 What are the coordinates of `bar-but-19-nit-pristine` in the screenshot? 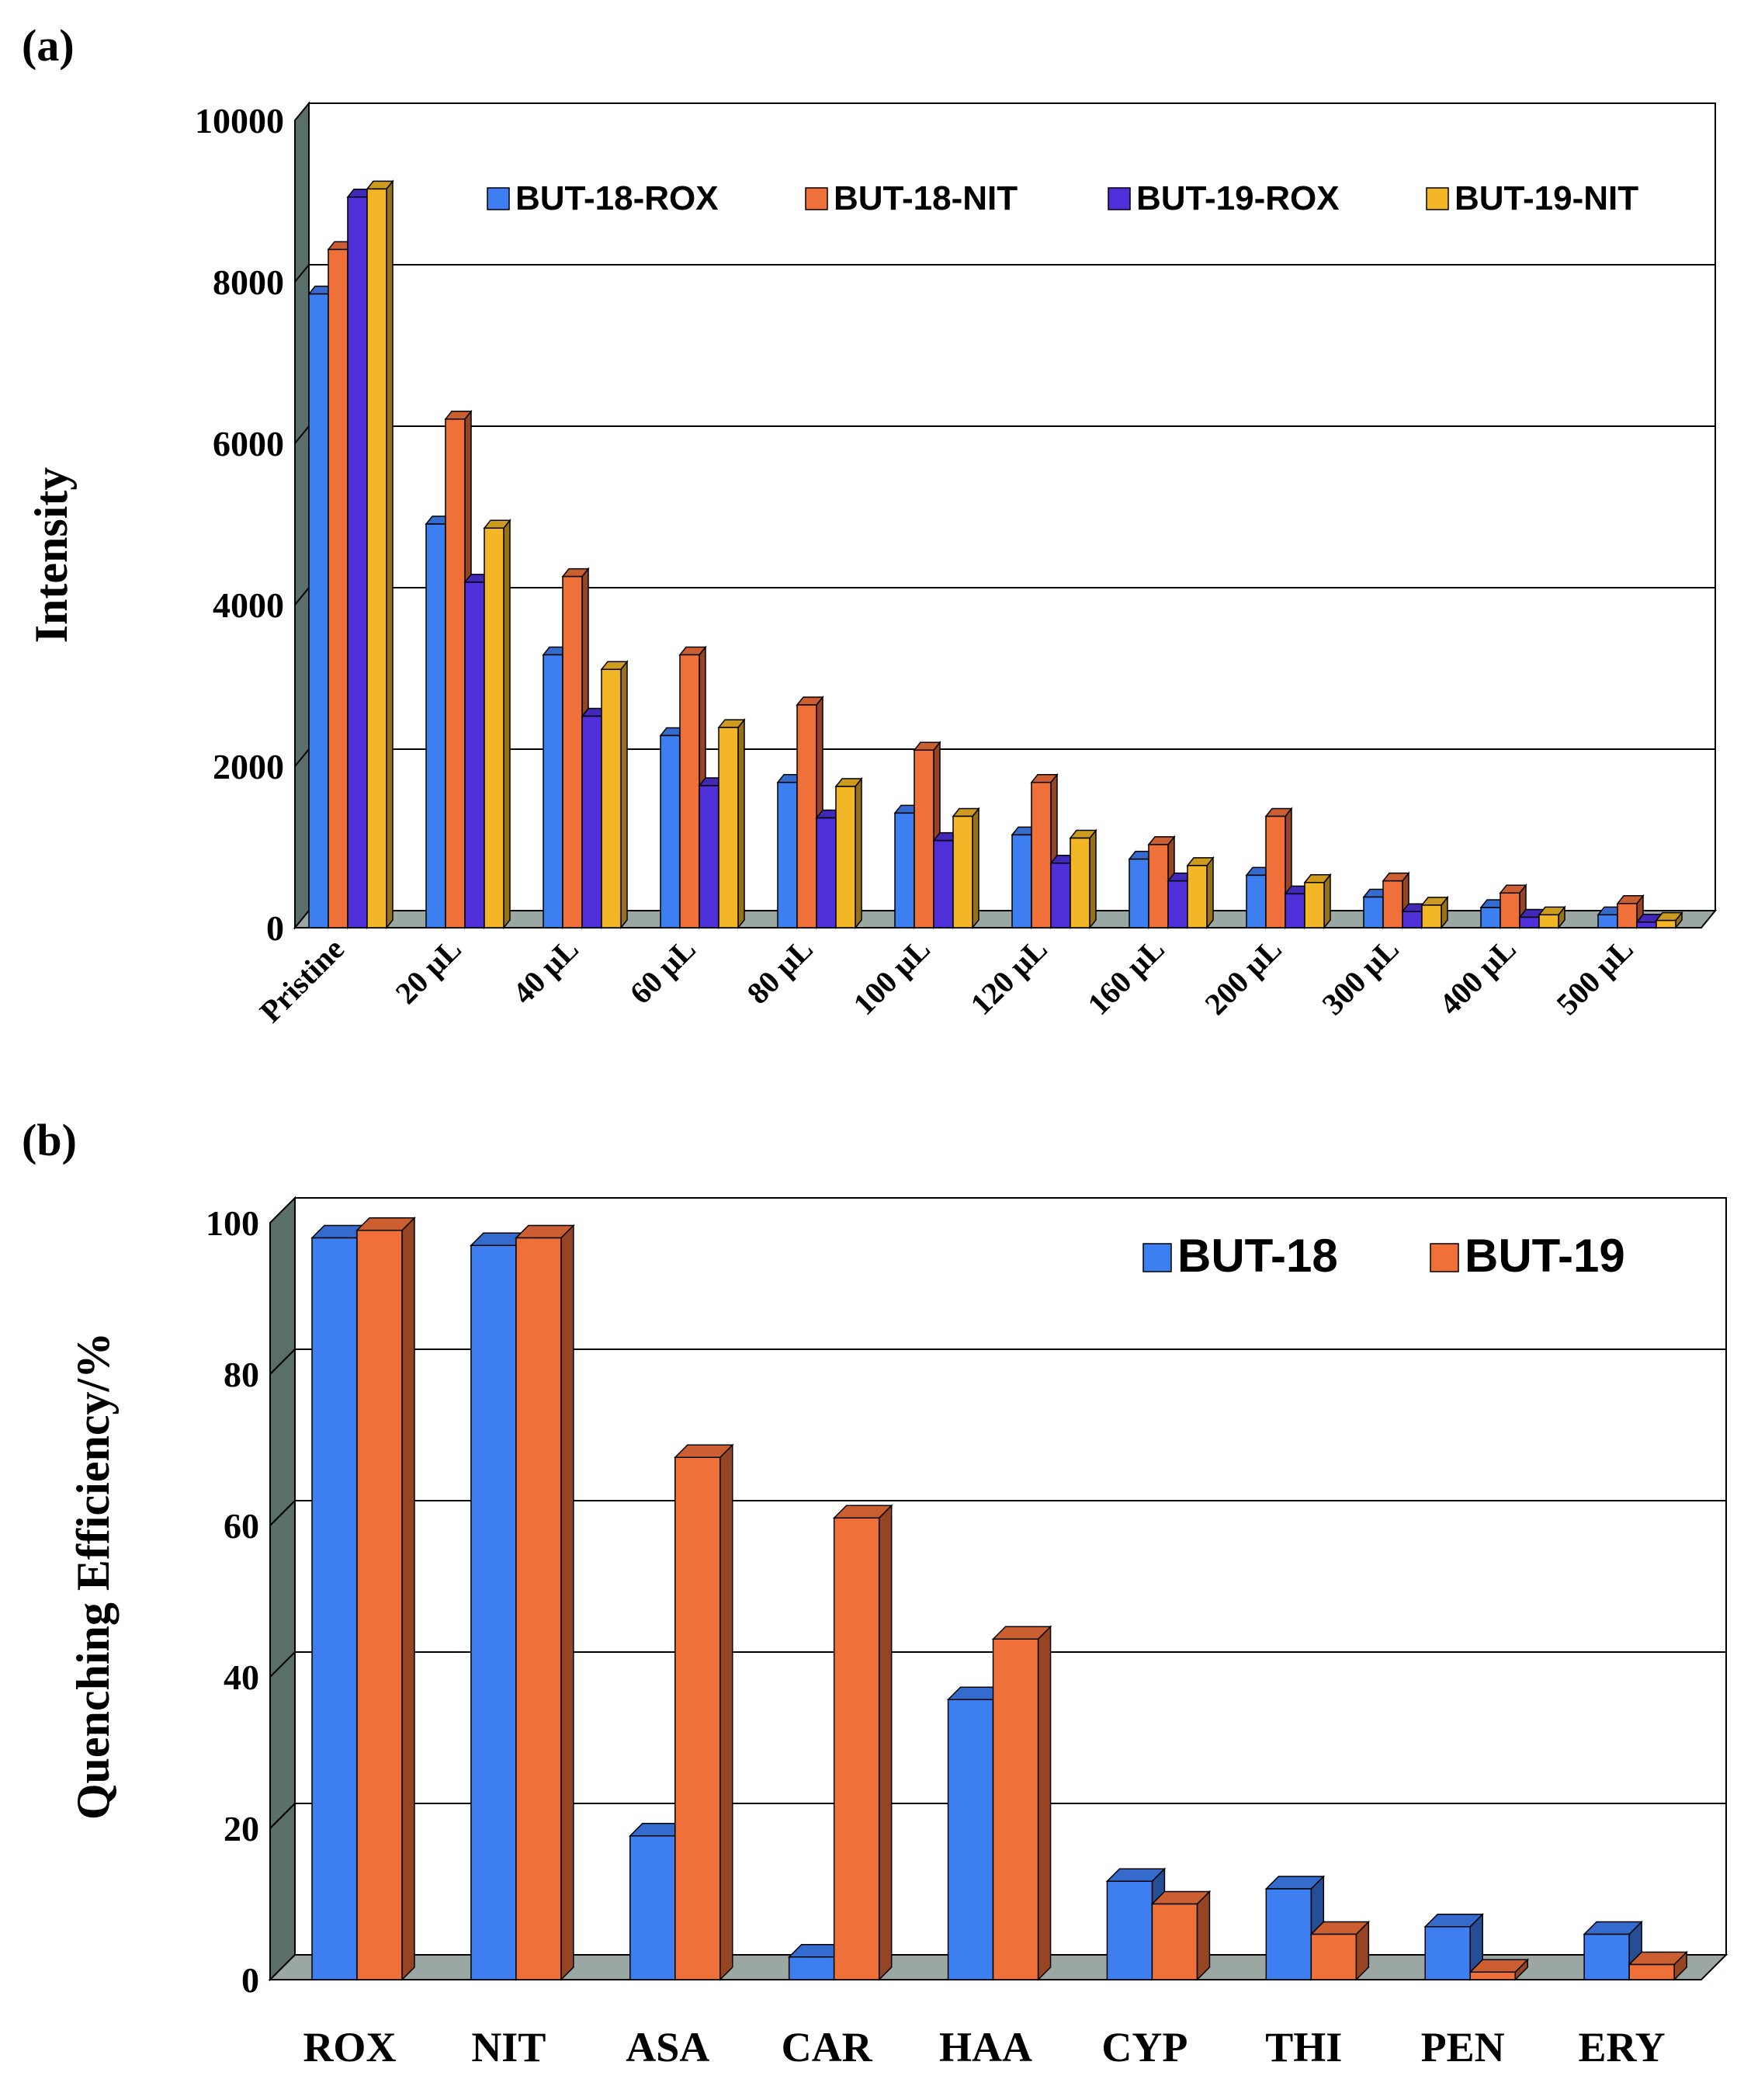 It's located at (380, 554).